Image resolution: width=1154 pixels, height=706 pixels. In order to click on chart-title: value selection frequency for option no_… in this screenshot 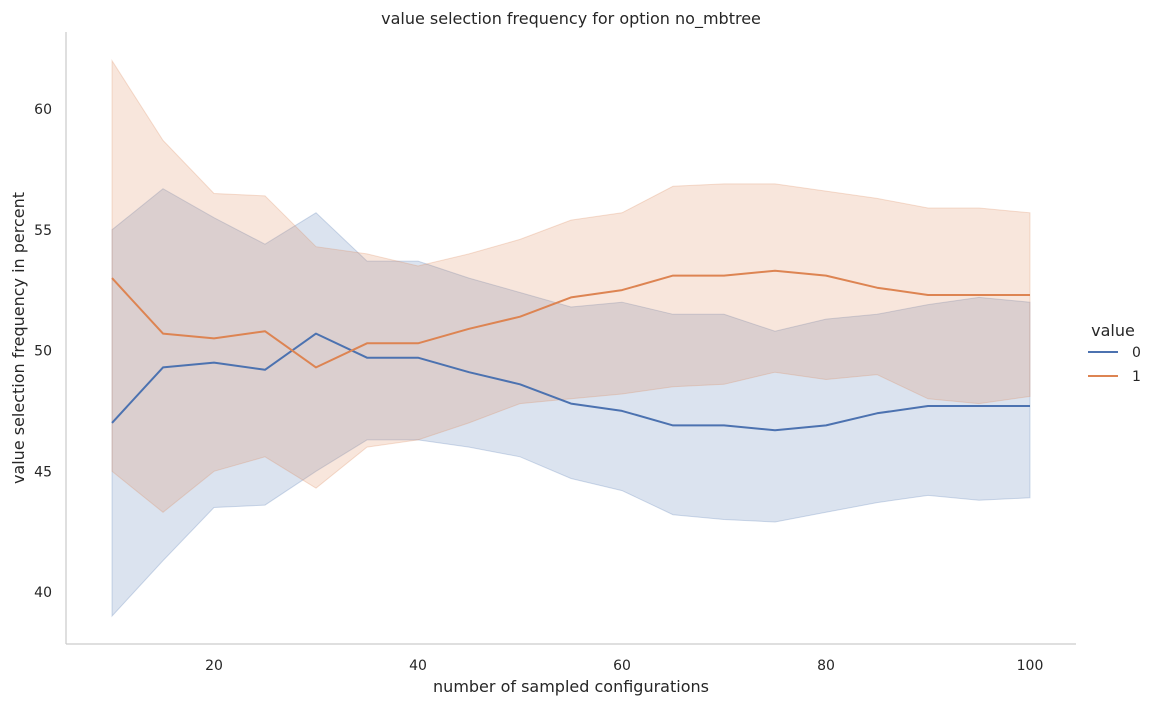, I will do `click(571, 19)`.